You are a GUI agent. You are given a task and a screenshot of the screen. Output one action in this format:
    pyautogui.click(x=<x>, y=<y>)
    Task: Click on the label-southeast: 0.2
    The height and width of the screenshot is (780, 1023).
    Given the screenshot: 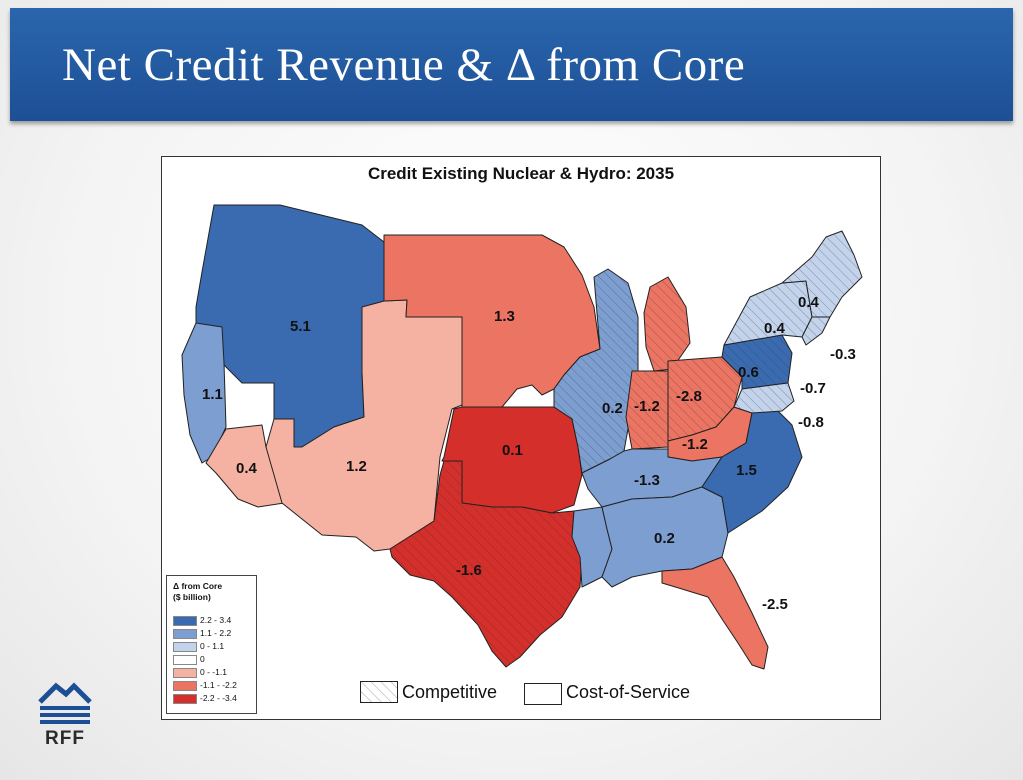 What is the action you would take?
    pyautogui.click(x=664, y=538)
    